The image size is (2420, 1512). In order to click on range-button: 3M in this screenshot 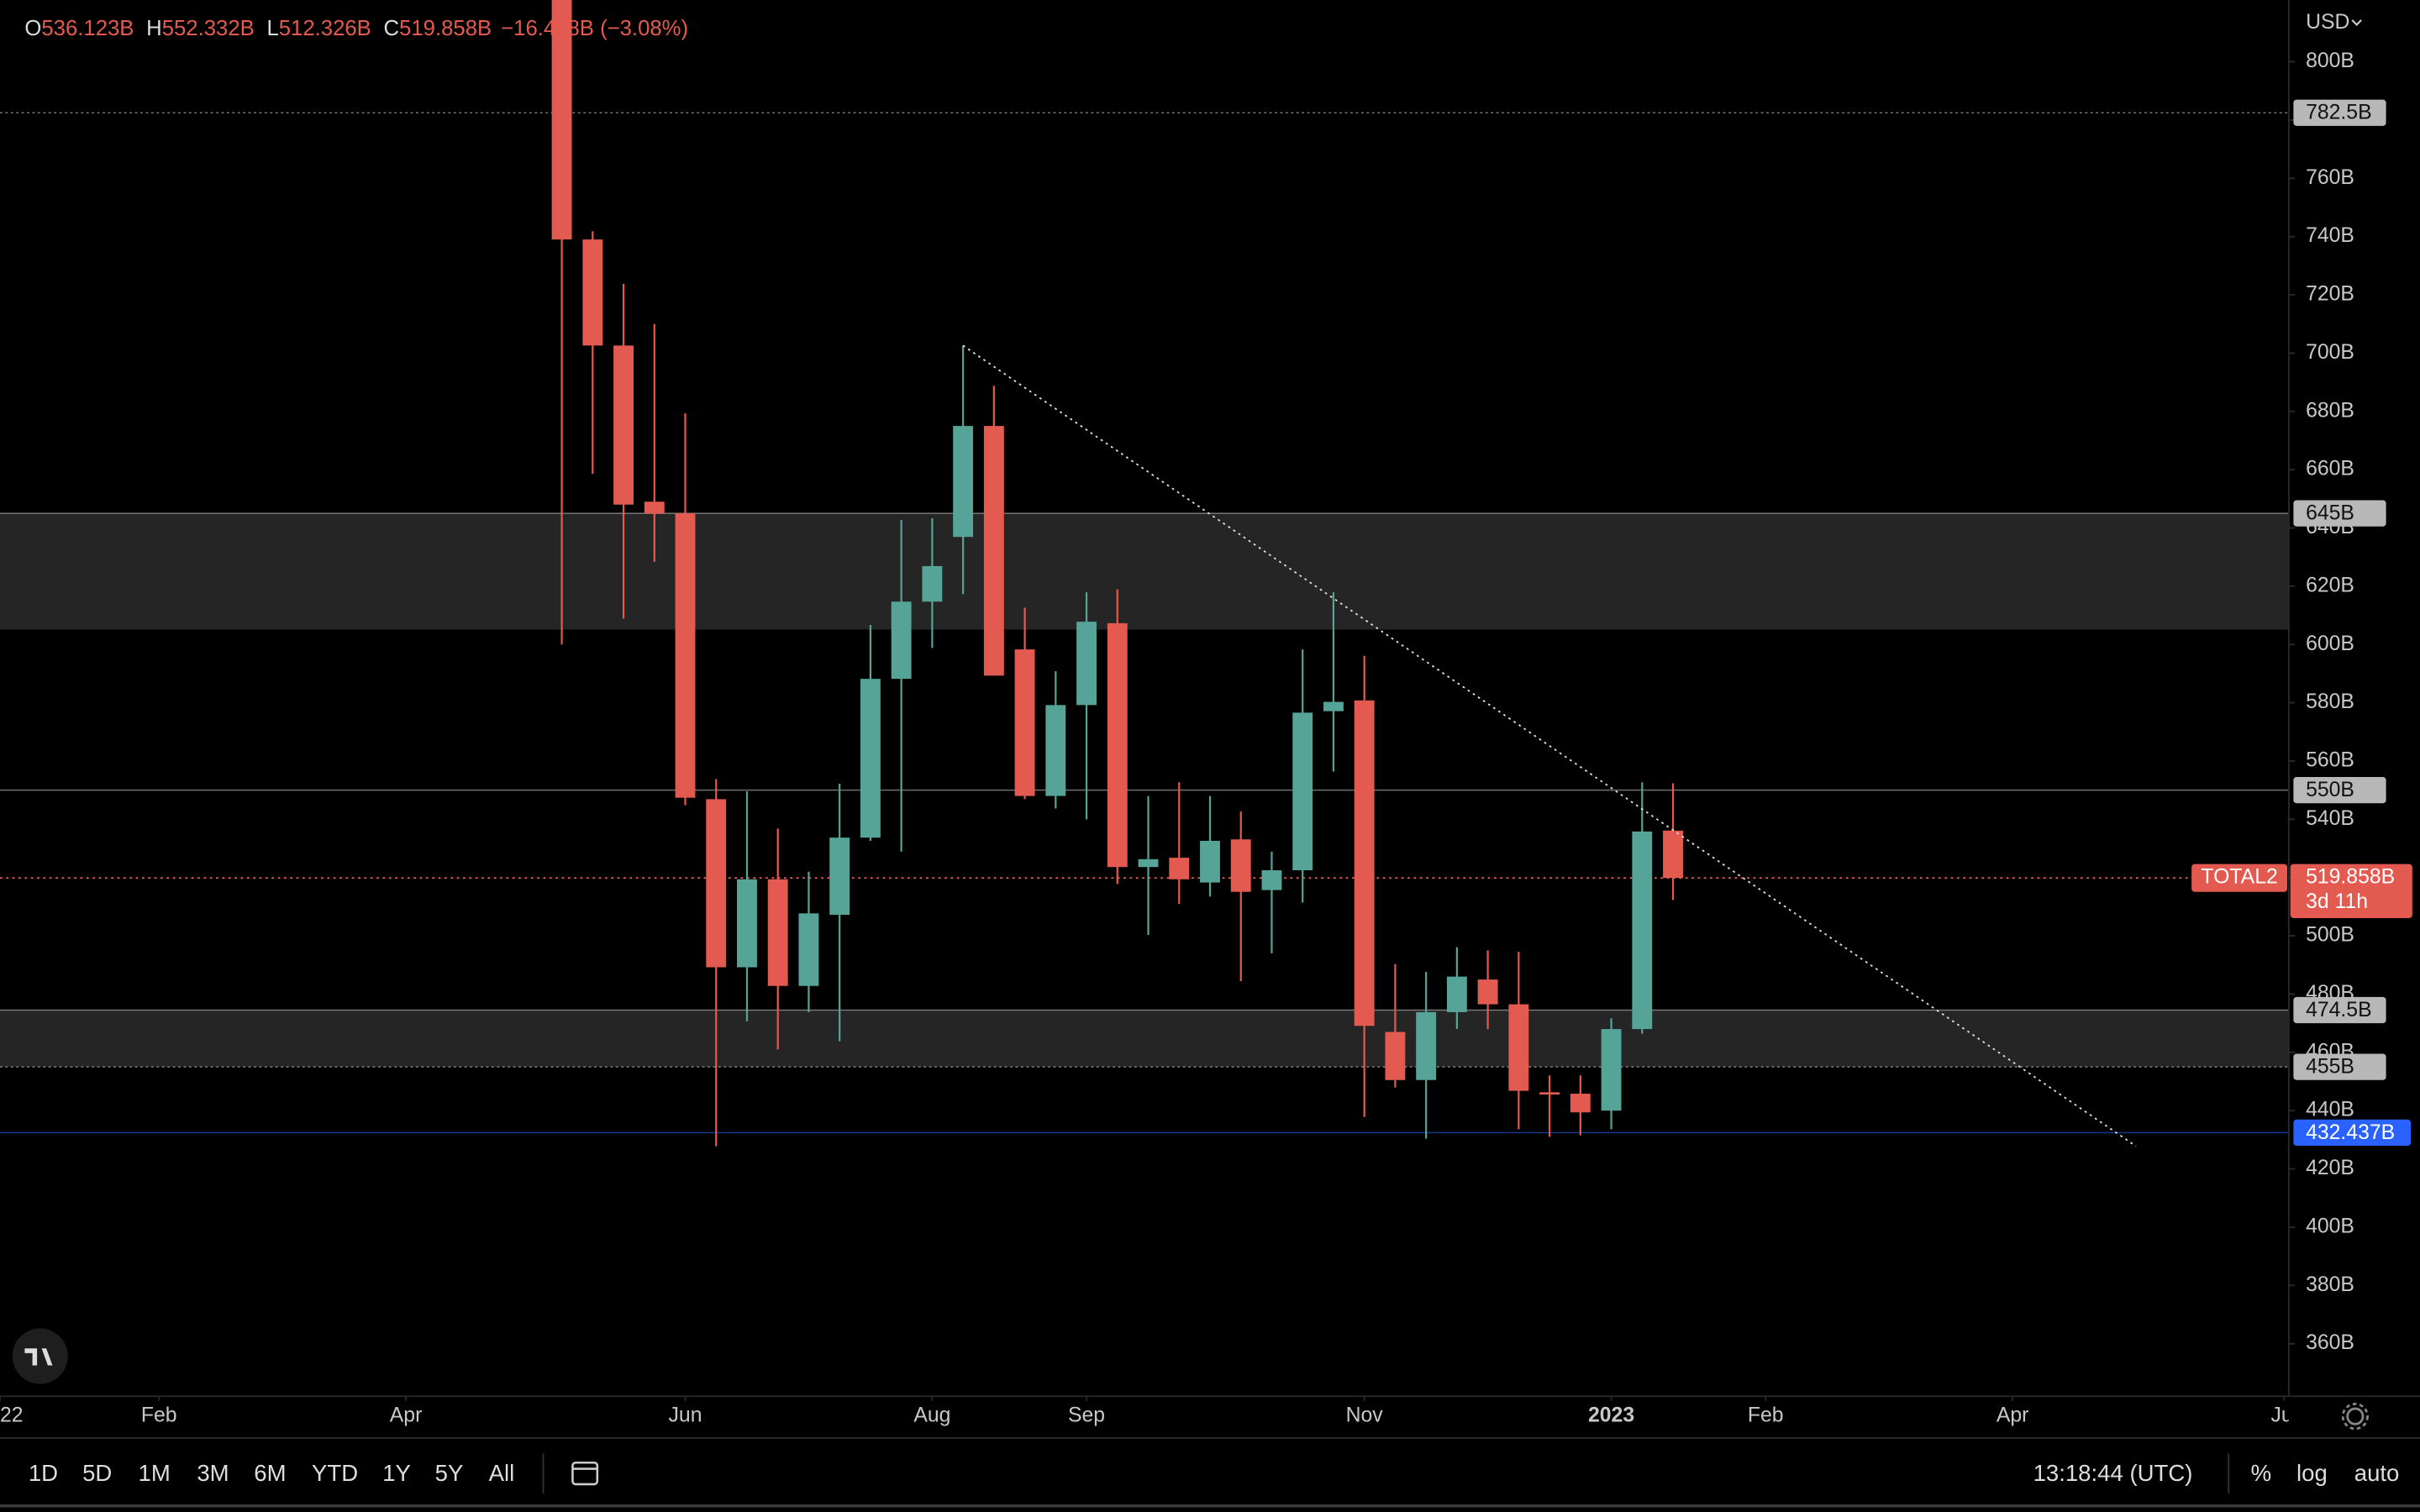, I will do `click(213, 1473)`.